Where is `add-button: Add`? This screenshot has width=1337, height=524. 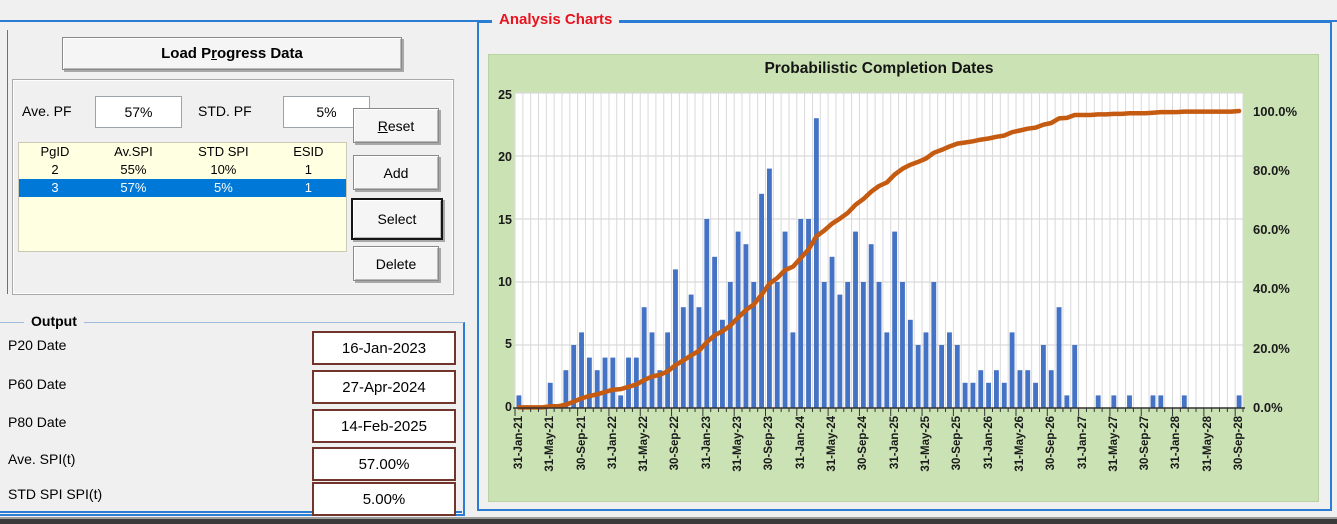
add-button: Add is located at coordinates (396, 172).